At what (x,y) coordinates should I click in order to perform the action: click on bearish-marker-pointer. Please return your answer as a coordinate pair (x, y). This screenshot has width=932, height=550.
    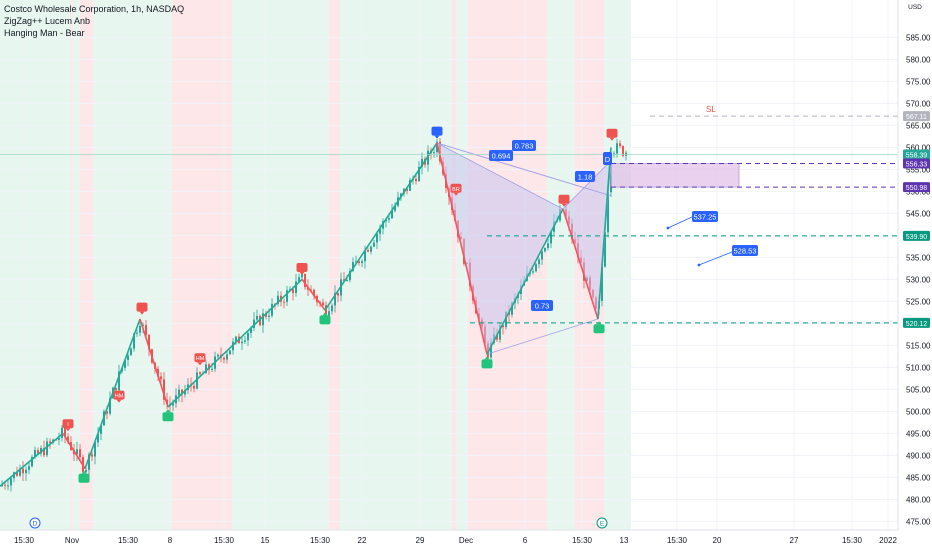
    Looking at the image, I should click on (456, 194).